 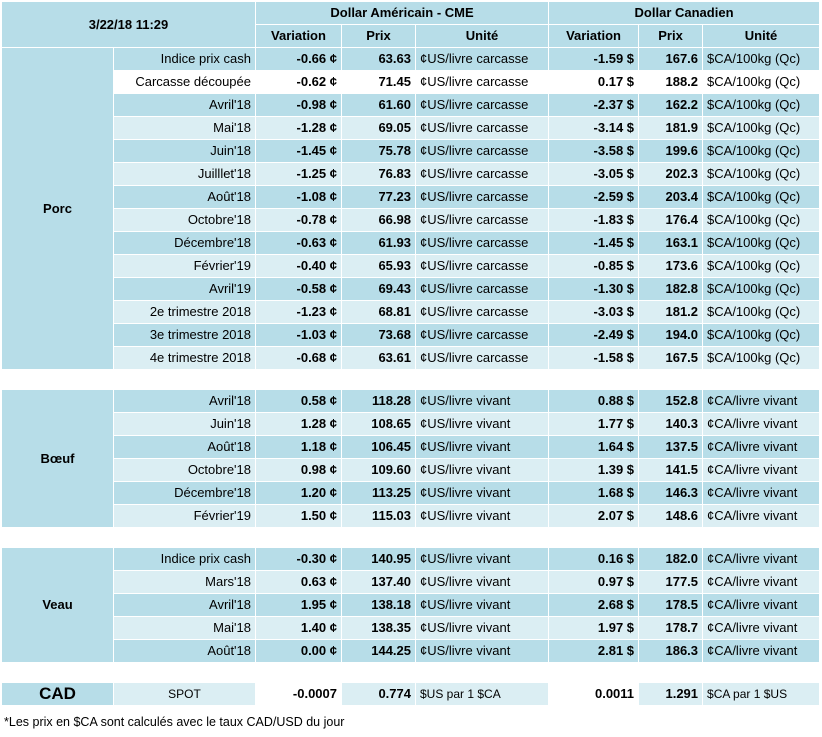 I want to click on usd-variation: -1.03 ¢, so click(x=298, y=335).